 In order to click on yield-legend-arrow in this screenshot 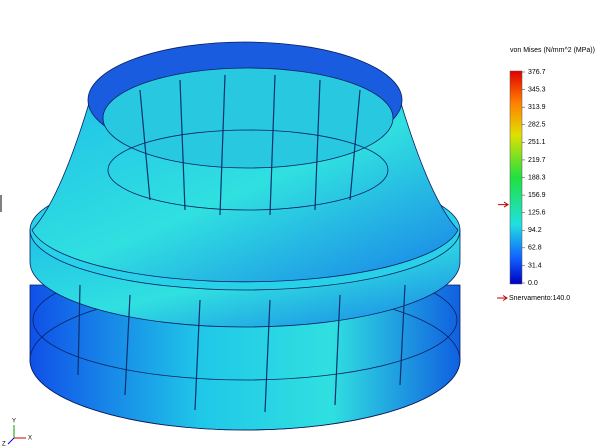, I will do `click(502, 298)`.